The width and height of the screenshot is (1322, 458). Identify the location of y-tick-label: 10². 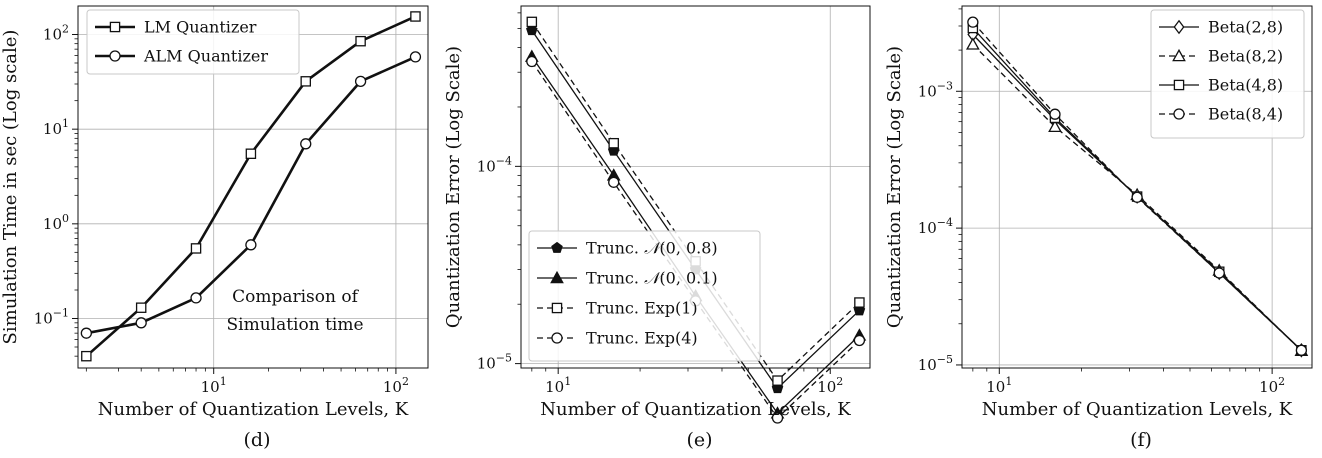
(56, 32).